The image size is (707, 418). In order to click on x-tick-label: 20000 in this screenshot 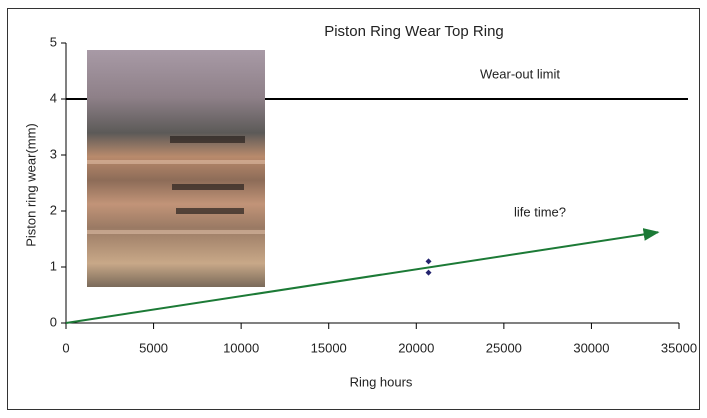, I will do `click(416, 347)`.